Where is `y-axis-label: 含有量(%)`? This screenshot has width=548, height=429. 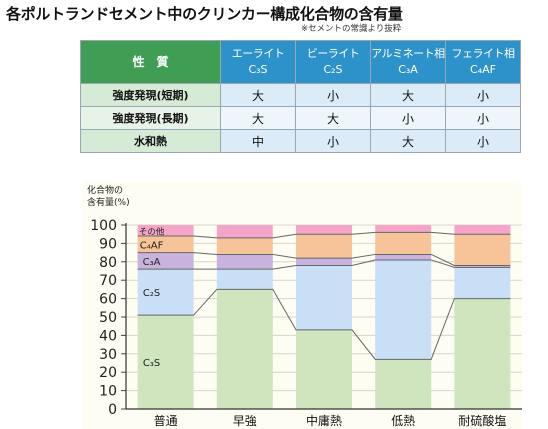
y-axis-label: 含有量(%) is located at coordinates (108, 202).